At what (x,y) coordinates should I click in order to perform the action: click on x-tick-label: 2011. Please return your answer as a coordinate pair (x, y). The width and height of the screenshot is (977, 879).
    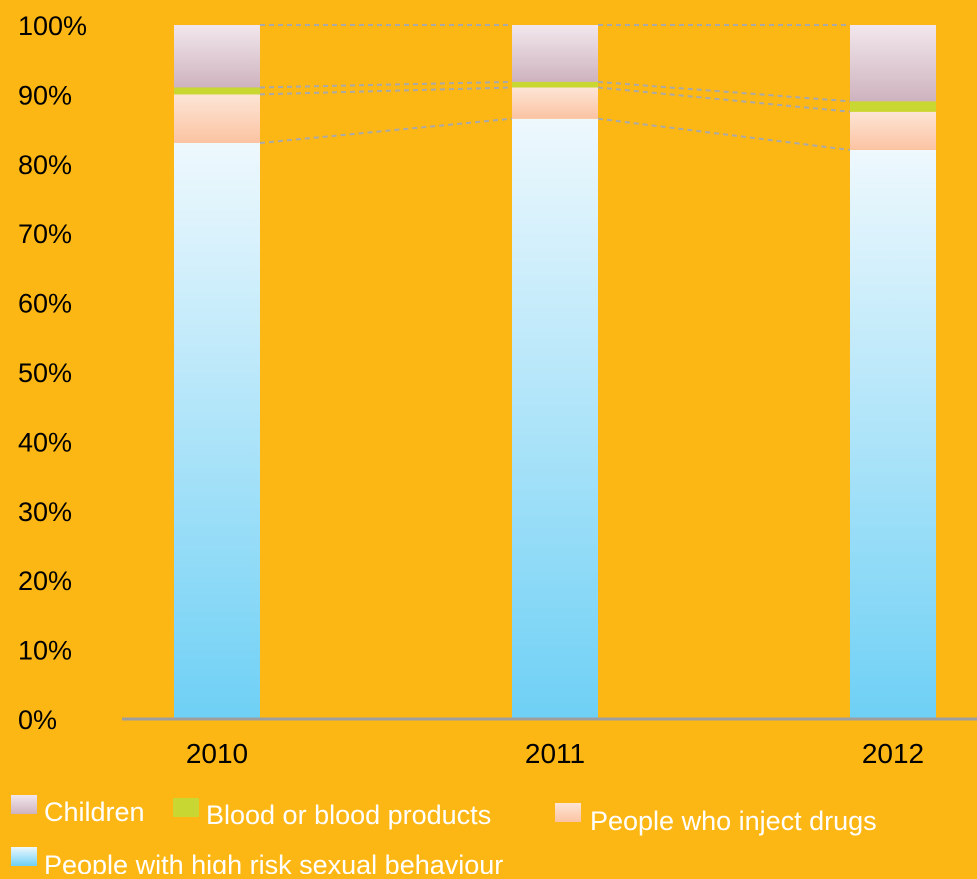
    Looking at the image, I should click on (555, 753).